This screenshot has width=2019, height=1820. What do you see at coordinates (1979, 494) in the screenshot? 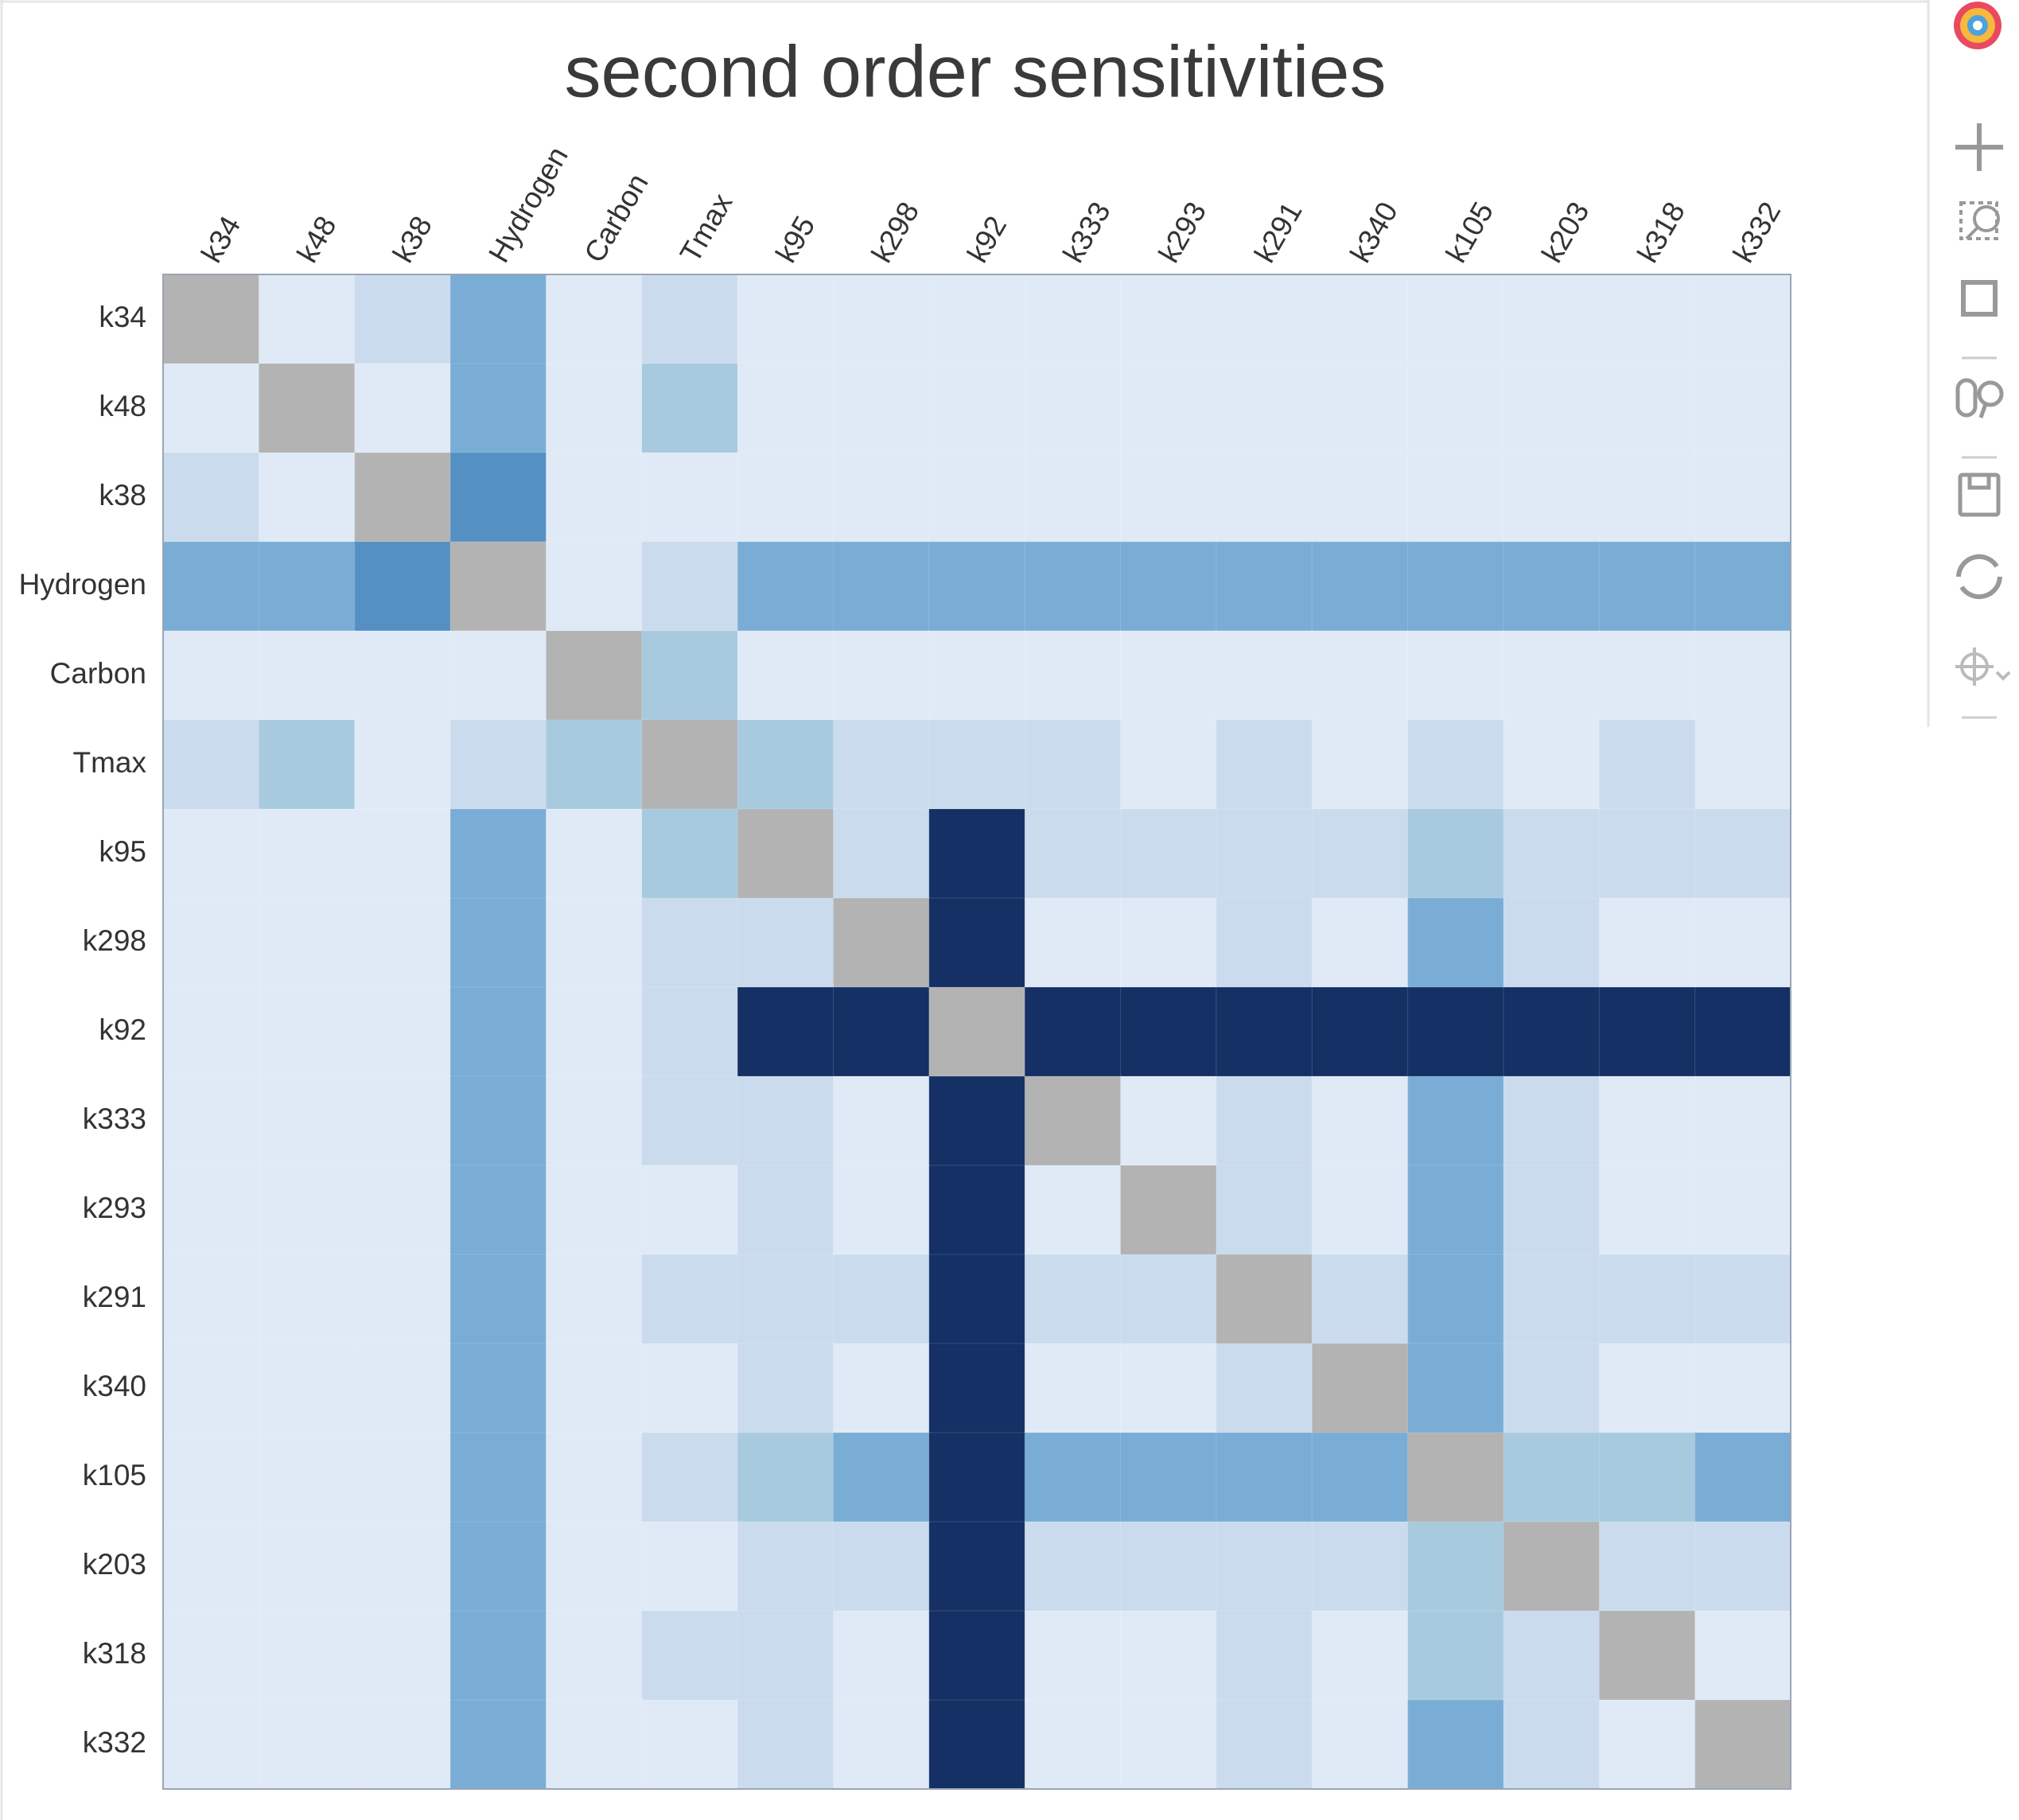
I see `save-tool` at bounding box center [1979, 494].